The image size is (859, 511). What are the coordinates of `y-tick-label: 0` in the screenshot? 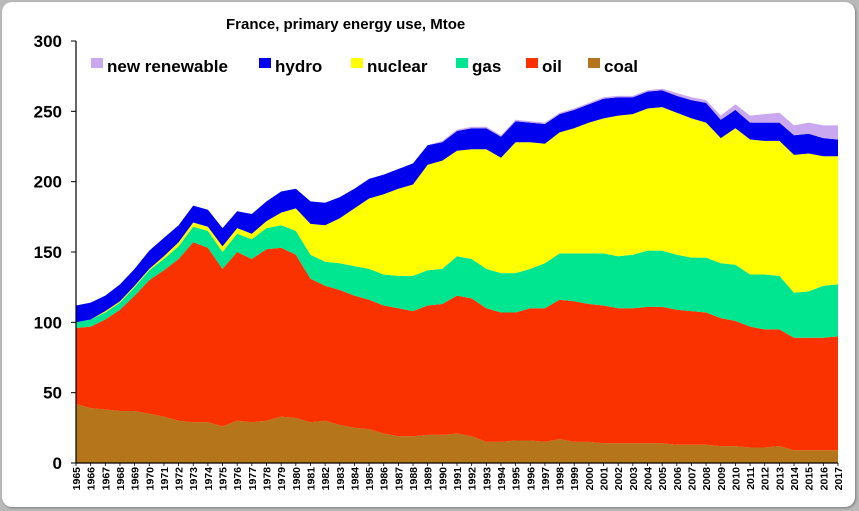 It's located at (57, 463).